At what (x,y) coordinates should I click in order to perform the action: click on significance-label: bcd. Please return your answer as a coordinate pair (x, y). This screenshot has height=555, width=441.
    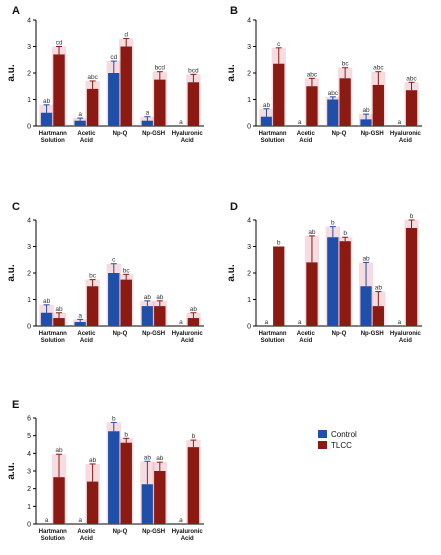
    Looking at the image, I should click on (160, 68).